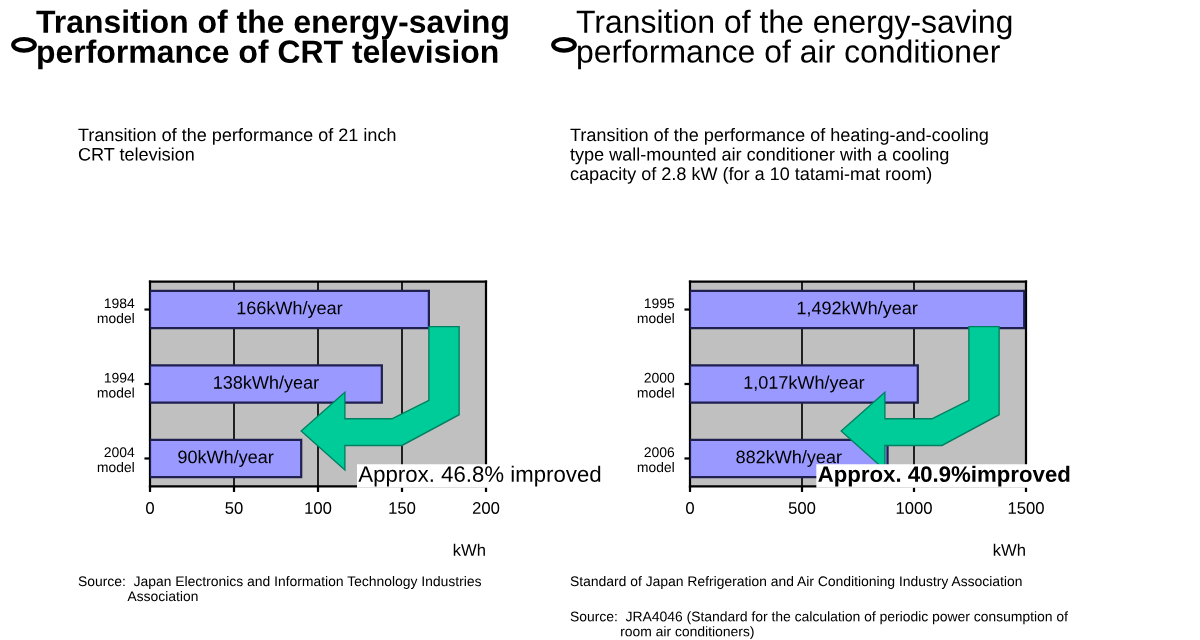 Image resolution: width=1200 pixels, height=640 pixels. I want to click on data-label: 166kWh/year, so click(290, 309).